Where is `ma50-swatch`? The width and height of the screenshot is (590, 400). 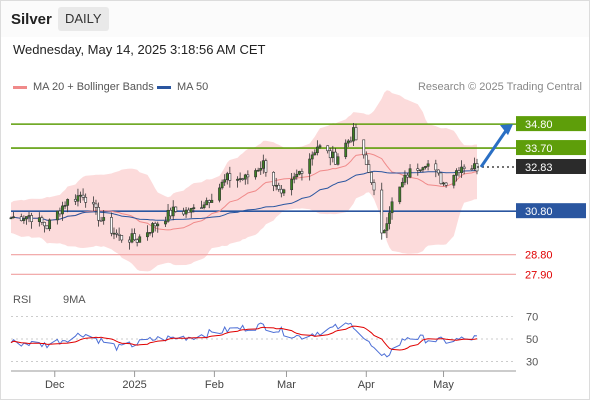
ma50-swatch is located at coordinates (164, 87).